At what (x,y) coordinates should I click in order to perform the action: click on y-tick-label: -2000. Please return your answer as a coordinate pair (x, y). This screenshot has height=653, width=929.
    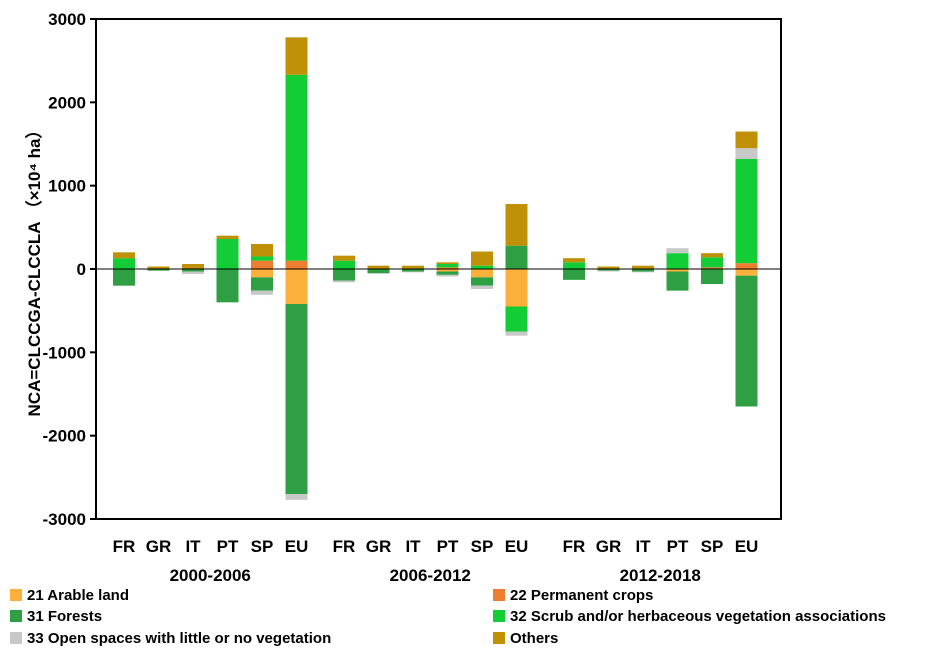
    Looking at the image, I should click on (64, 436).